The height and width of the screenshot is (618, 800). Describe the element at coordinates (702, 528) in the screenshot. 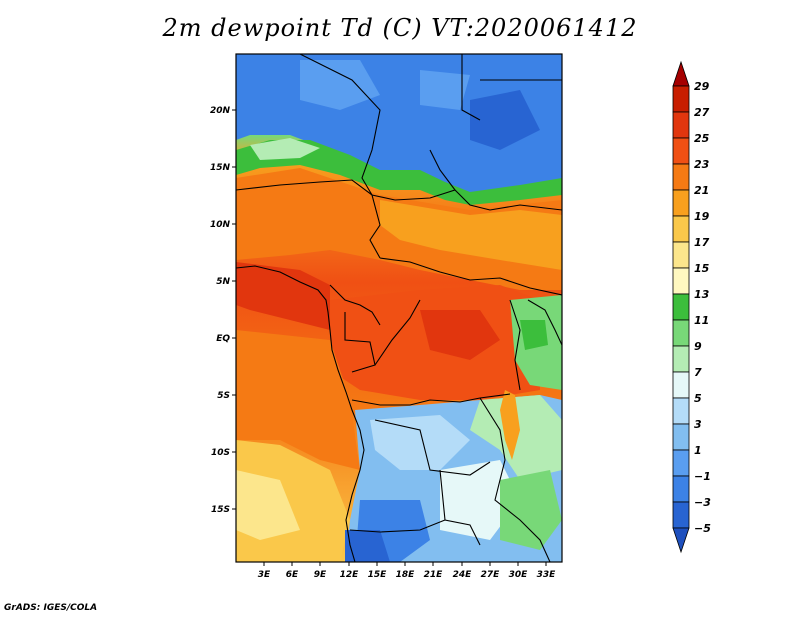

I see `colorbar-label: −5` at that location.